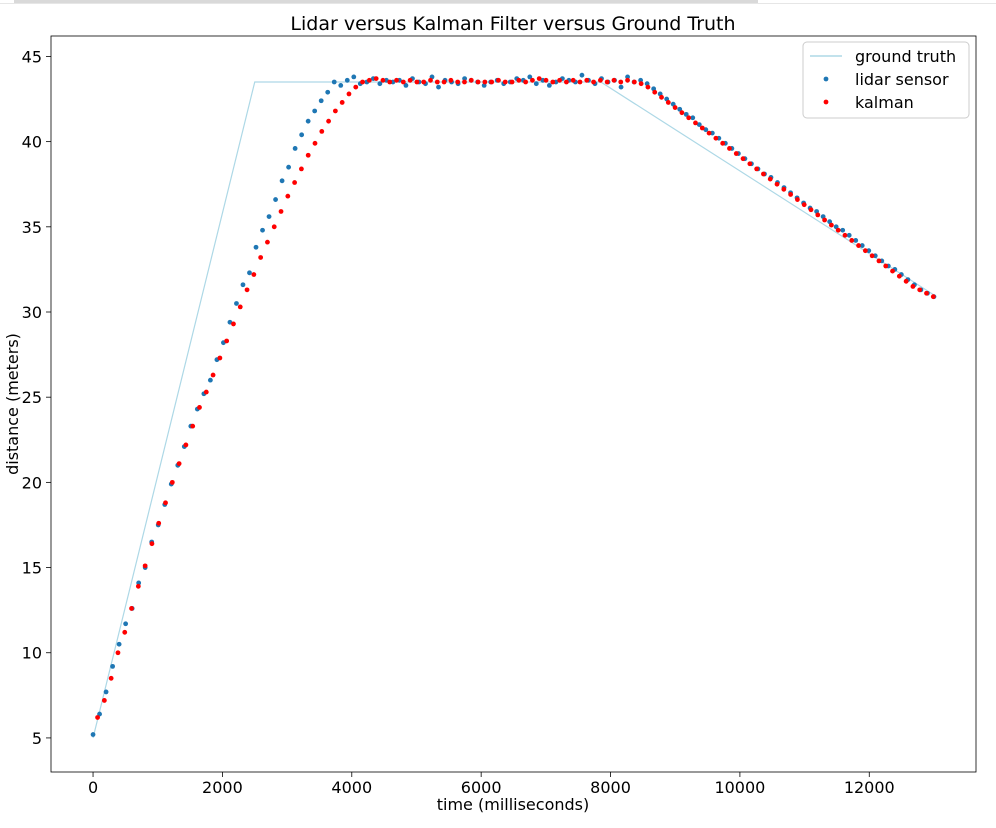  I want to click on legend-lidar-label: lidar sensor, so click(902, 79).